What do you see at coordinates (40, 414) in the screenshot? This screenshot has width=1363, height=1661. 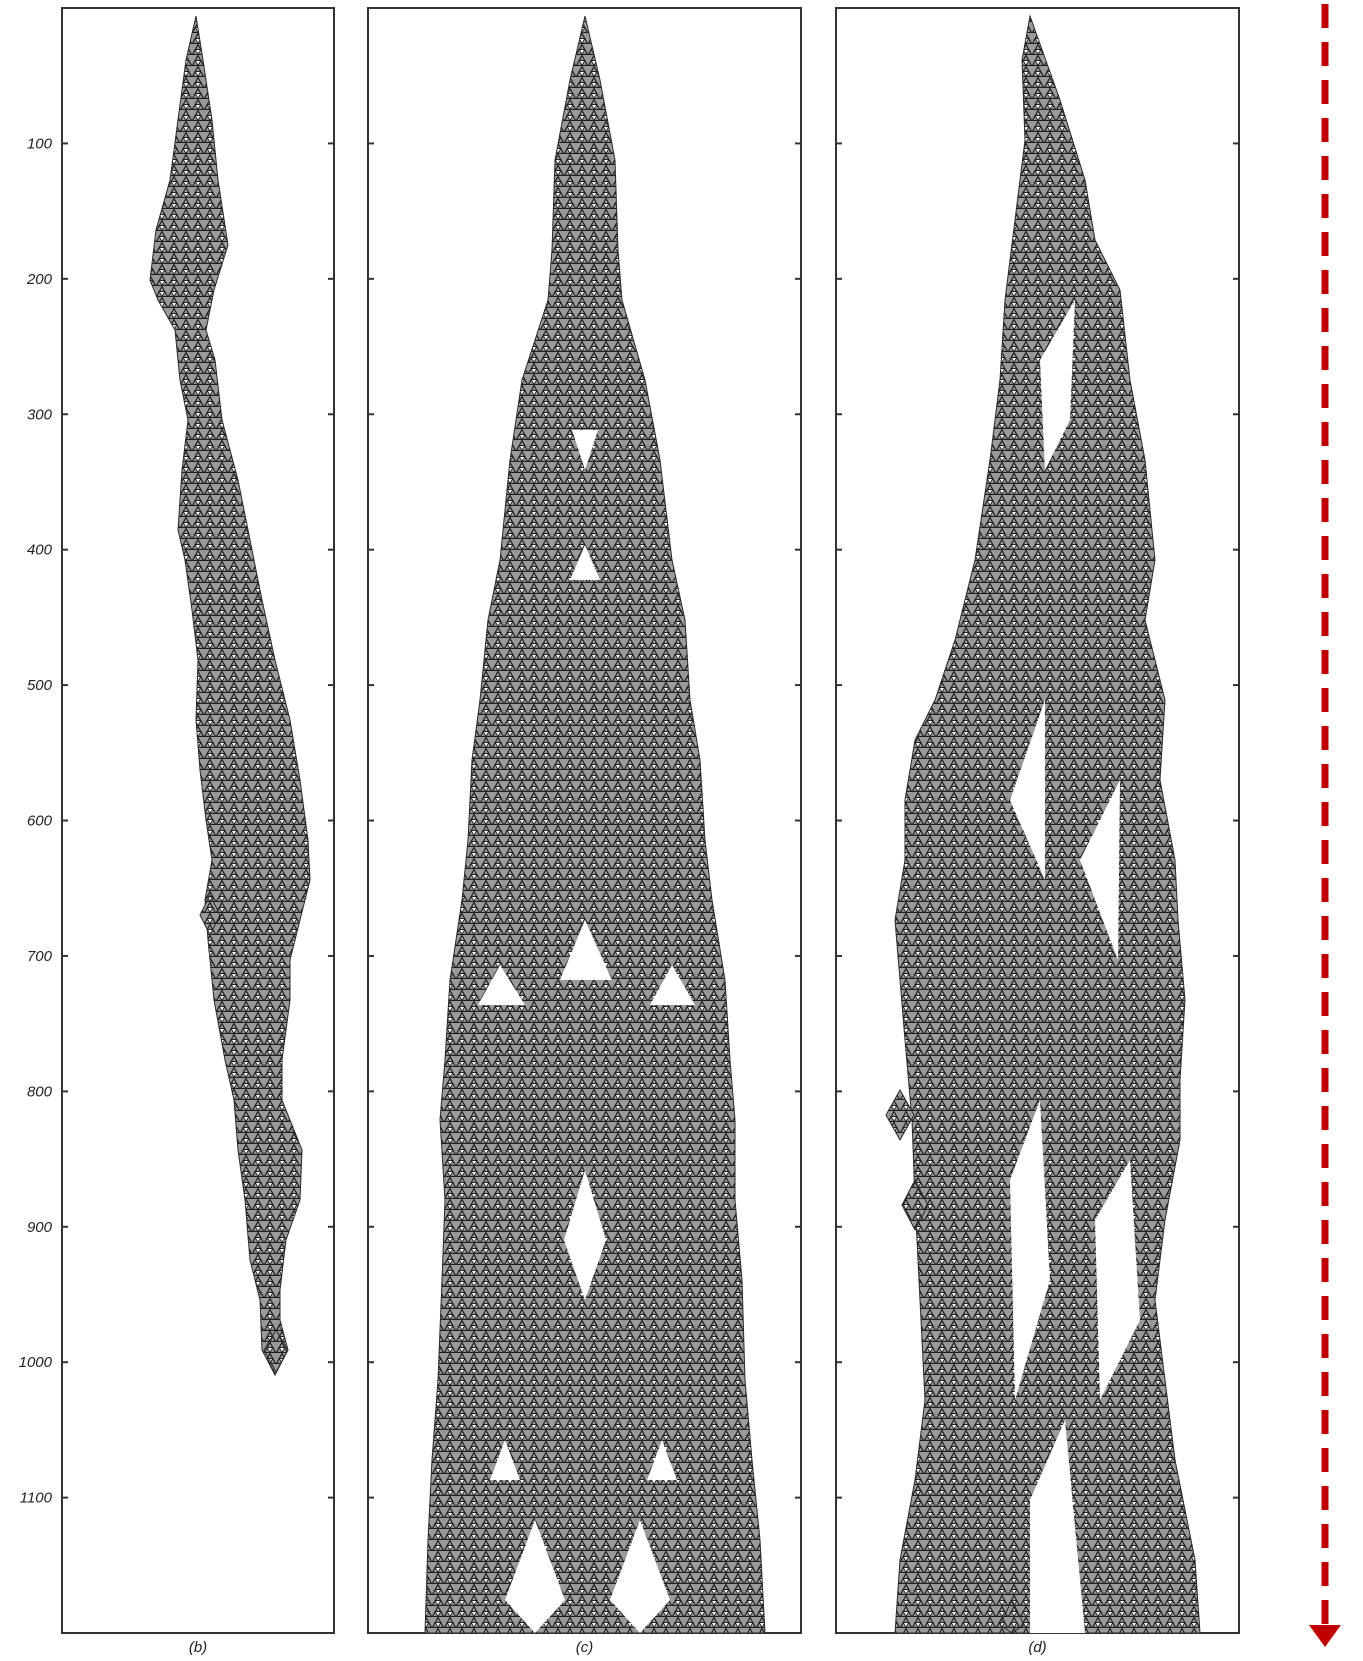 I see `tick-label-300: 300` at bounding box center [40, 414].